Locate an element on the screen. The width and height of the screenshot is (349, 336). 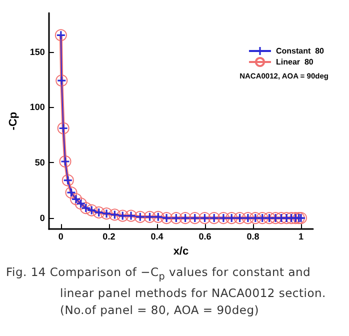
y-tick-label: 50 is located at coordinates (39, 163).